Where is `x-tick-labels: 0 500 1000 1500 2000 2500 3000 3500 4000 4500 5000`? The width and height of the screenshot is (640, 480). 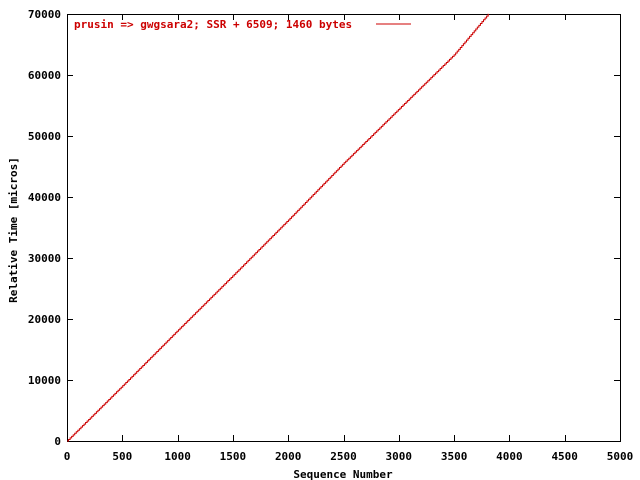 x-tick-labels: 0 500 1000 1500 2000 2500 3000 3500 4000 4500 5000 is located at coordinates (349, 456).